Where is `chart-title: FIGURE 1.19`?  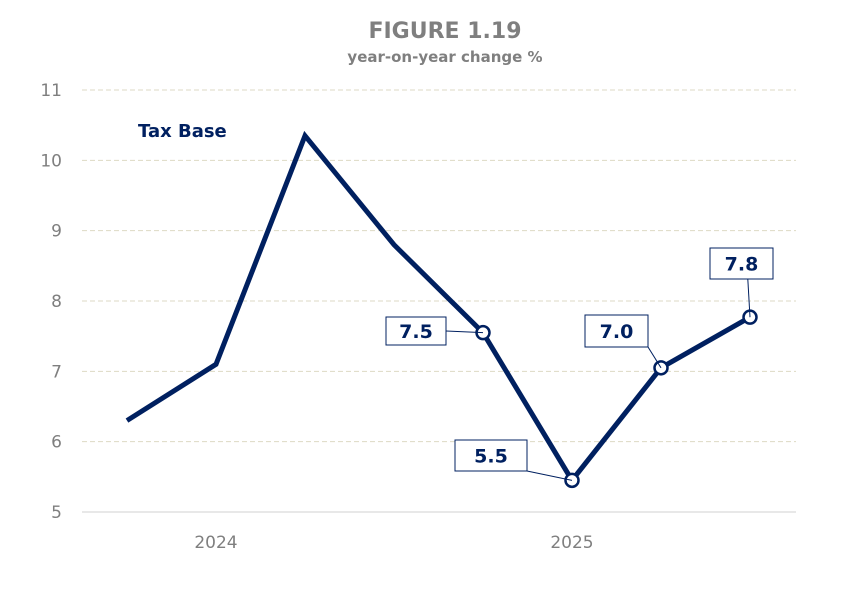 chart-title: FIGURE 1.19 is located at coordinates (444, 31).